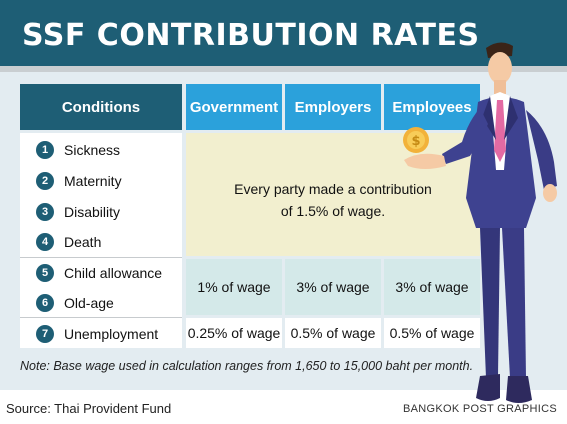 This screenshot has height=424, width=567. I want to click on rate-cell-employees-pension: 3% of wage, so click(432, 287).